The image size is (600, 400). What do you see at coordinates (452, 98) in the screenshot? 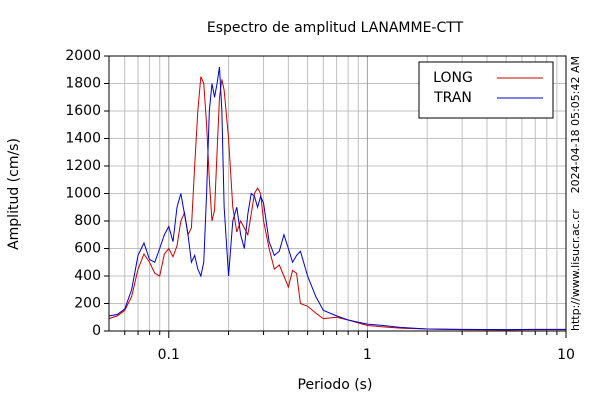
I see `legend-label: TRAN` at bounding box center [452, 98].